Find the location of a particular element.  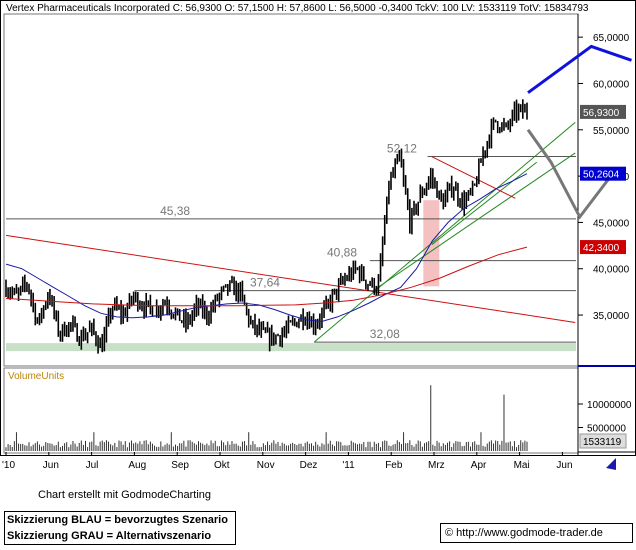

scenario-blue-path is located at coordinates (579, 69).